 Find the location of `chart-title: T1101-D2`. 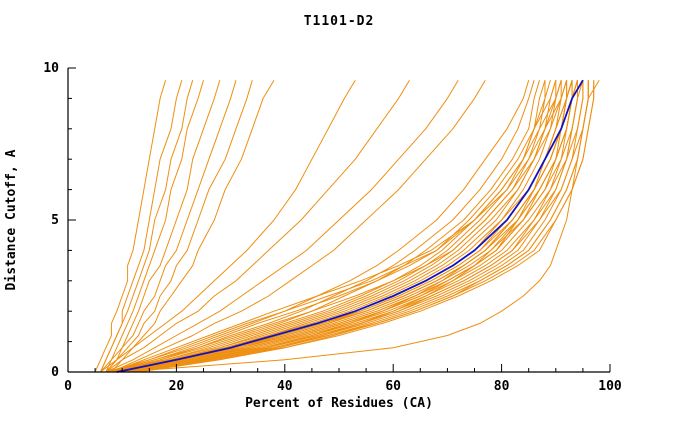

chart-title: T1101-D2 is located at coordinates (339, 21).